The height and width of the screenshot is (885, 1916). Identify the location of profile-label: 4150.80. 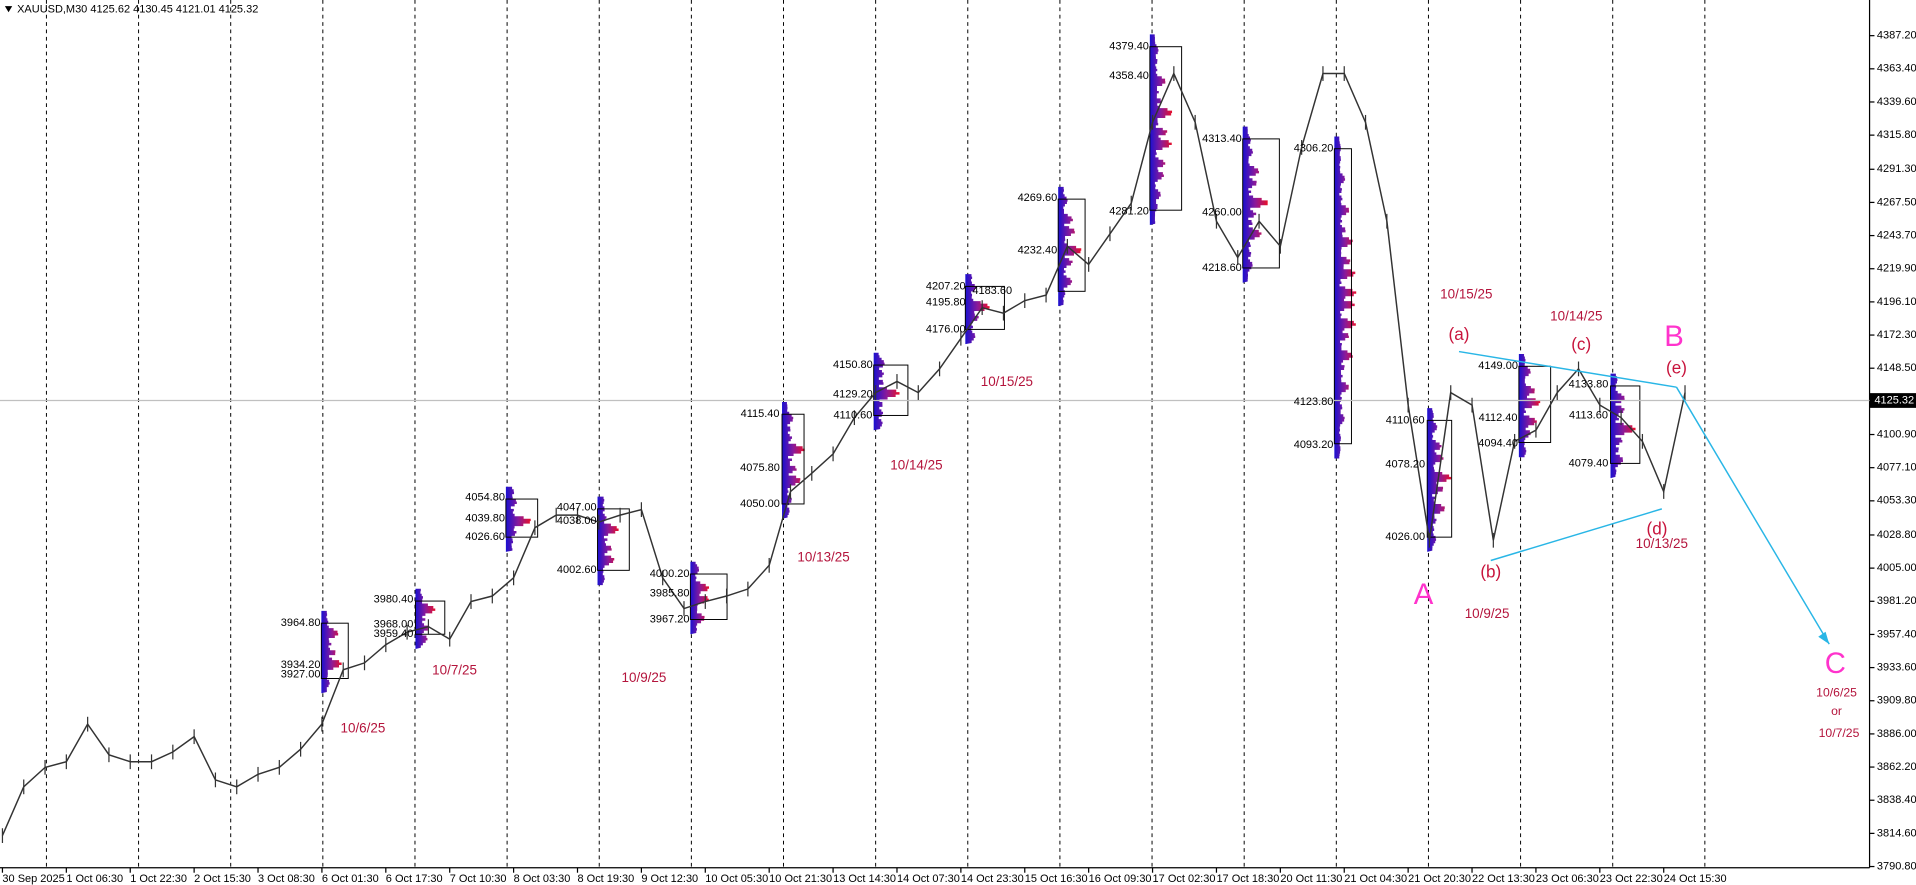
(853, 365).